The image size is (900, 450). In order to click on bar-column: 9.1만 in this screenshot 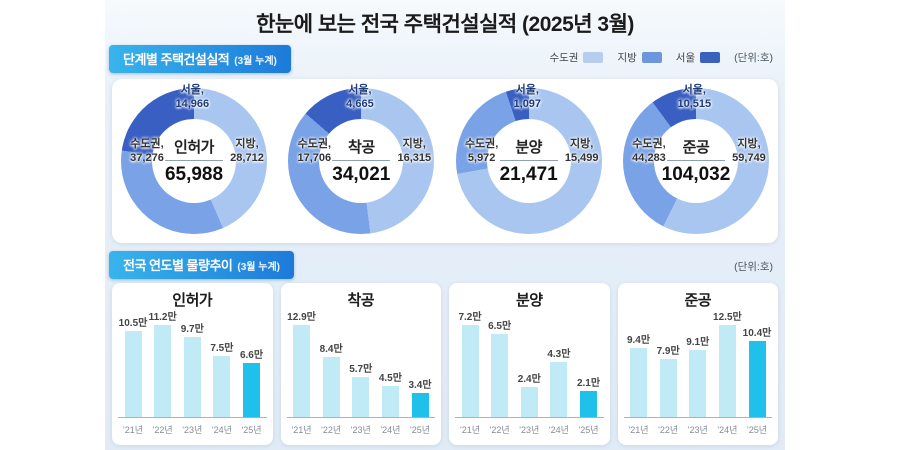, I will do `click(698, 375)`.